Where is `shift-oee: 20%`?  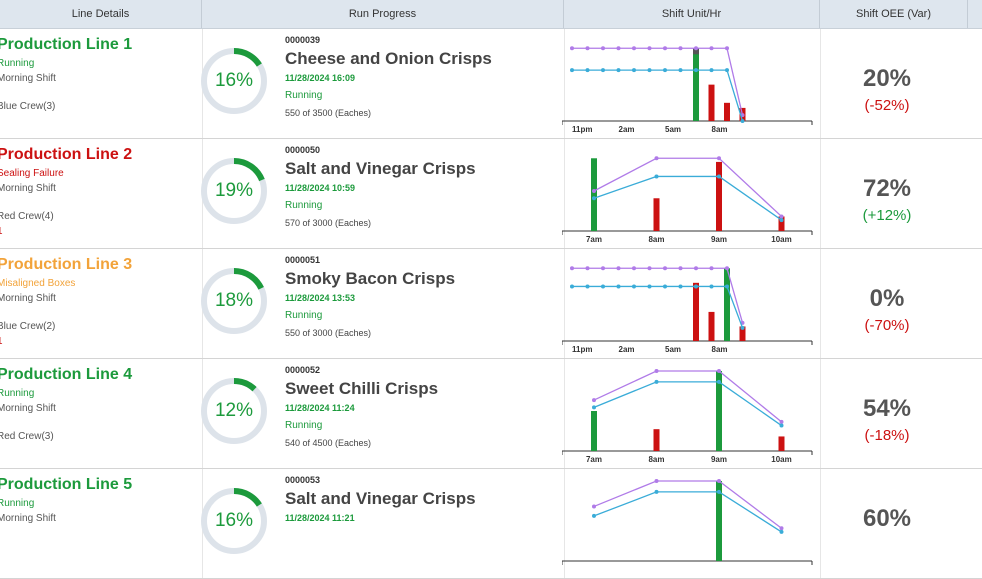
shift-oee: 20% is located at coordinates (887, 78).